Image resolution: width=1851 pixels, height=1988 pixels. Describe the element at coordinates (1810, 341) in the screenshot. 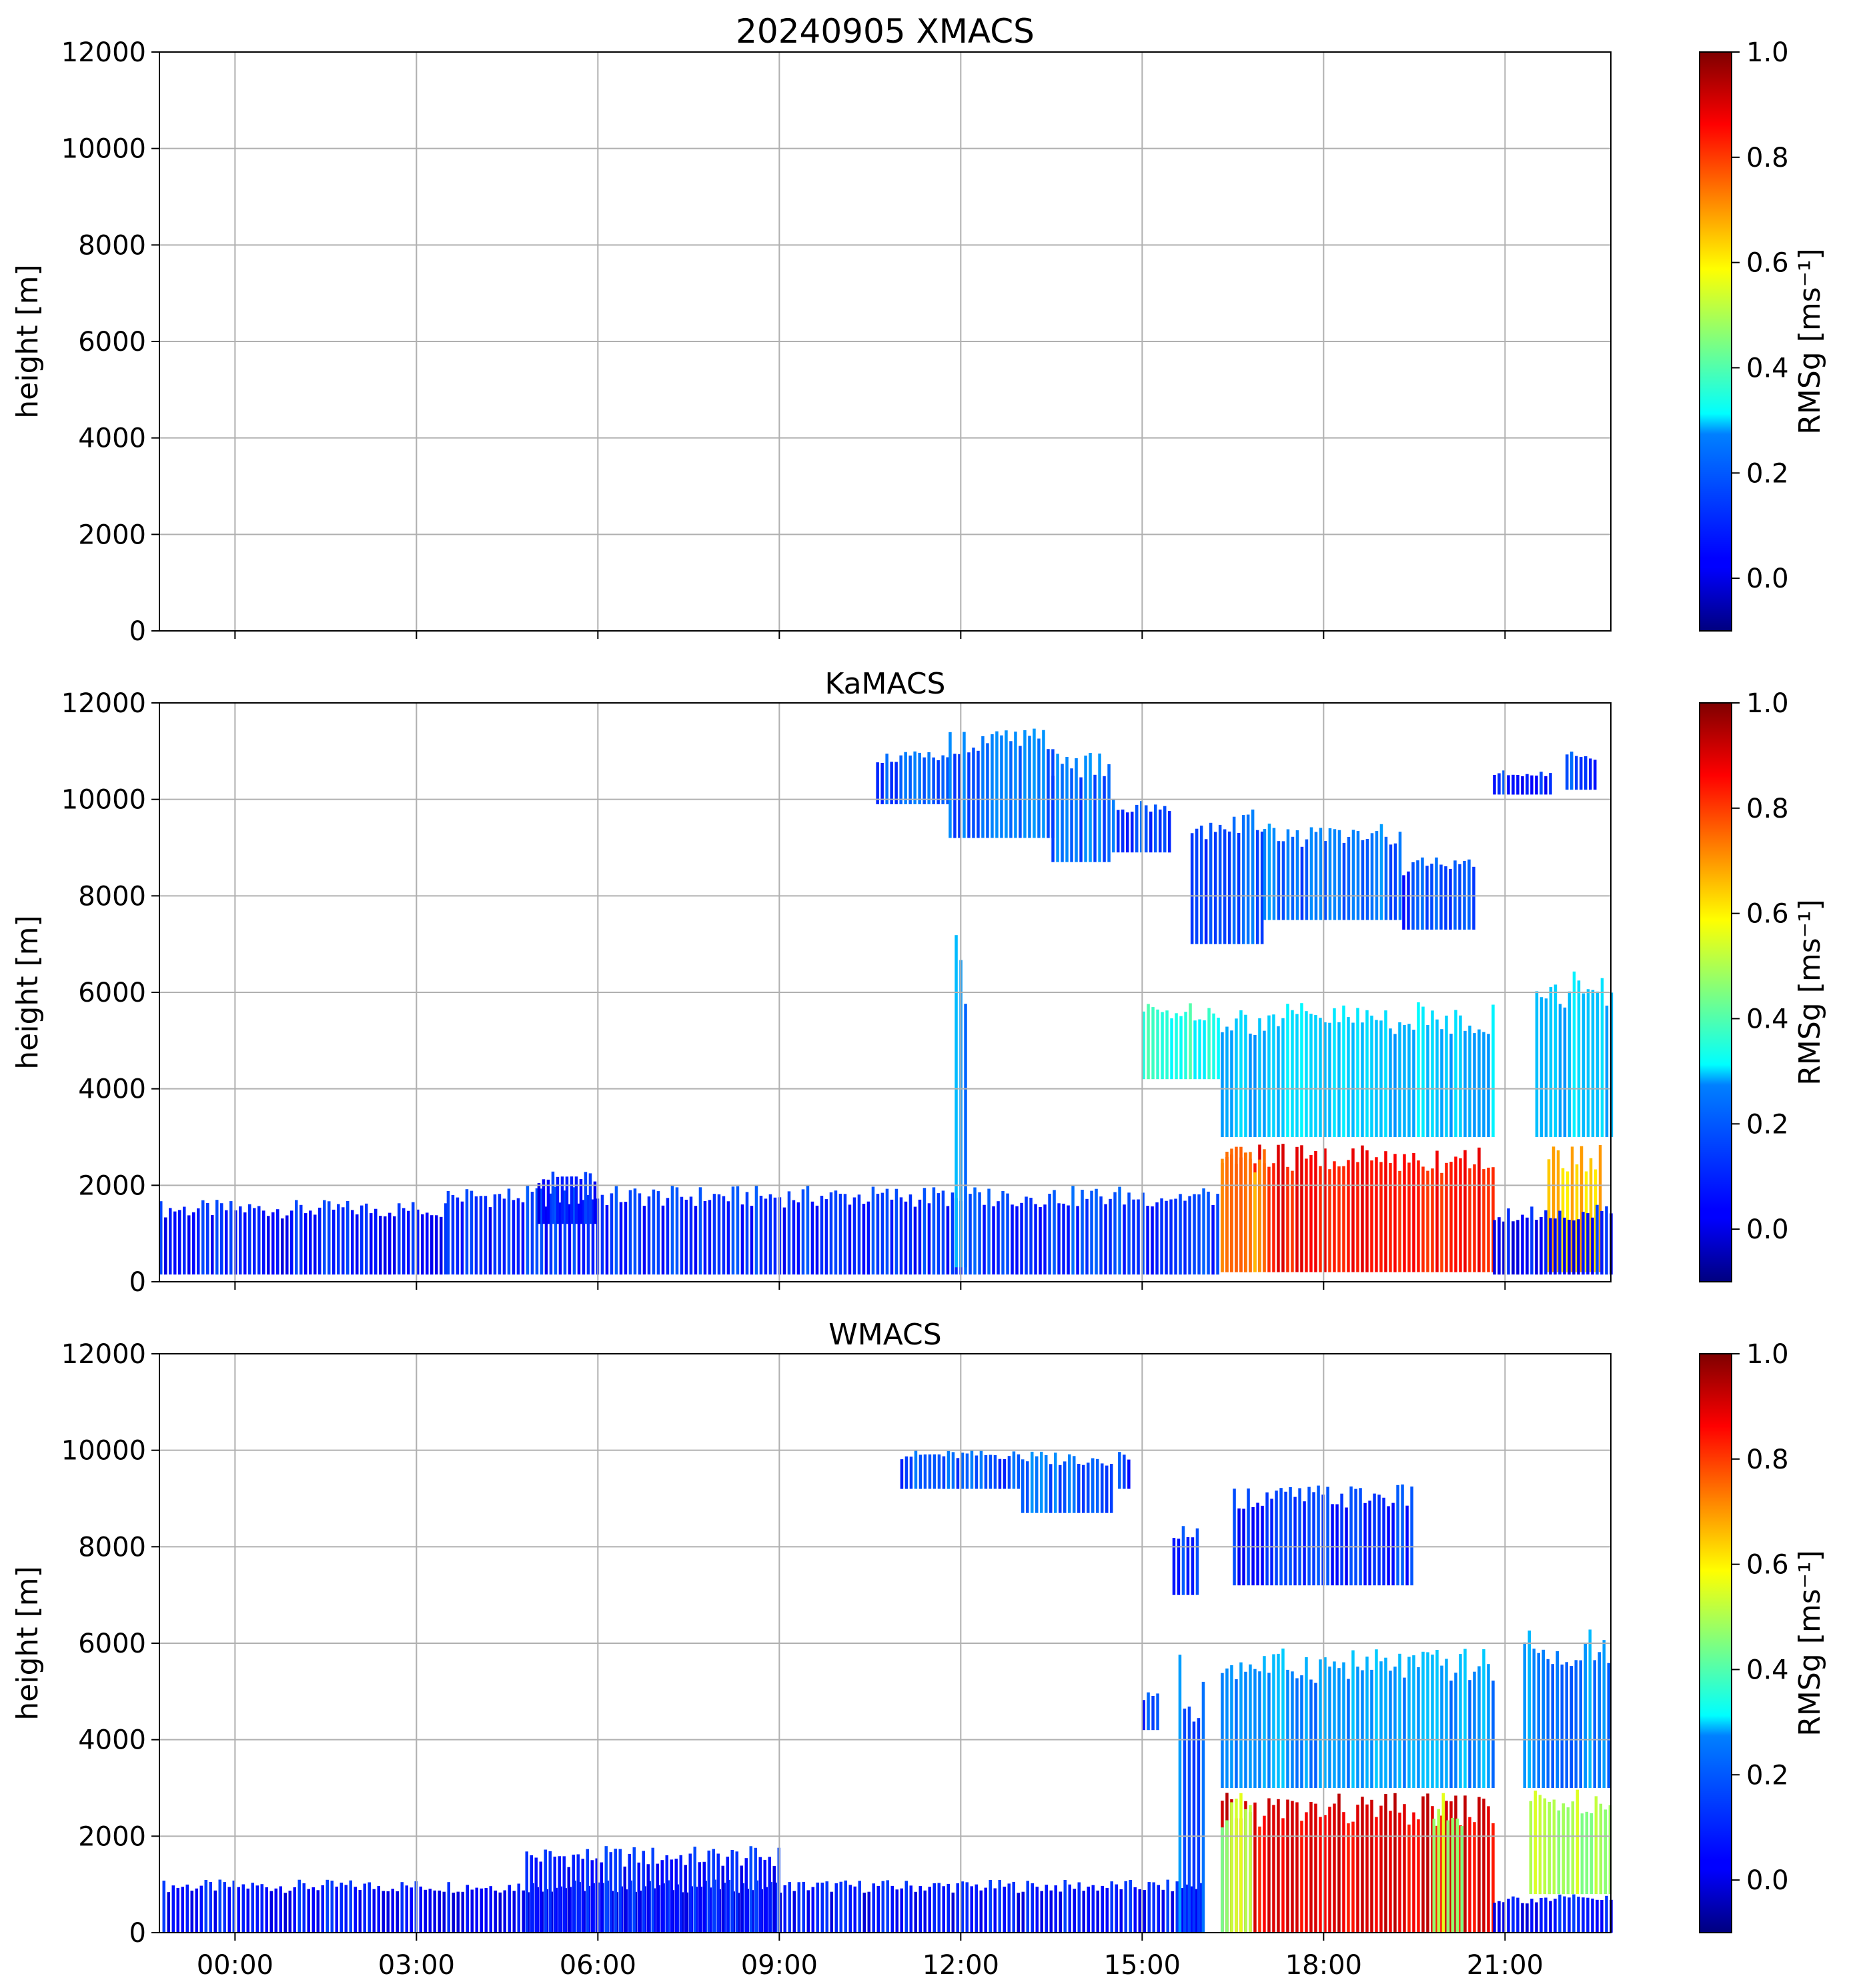

I see `colorbar-label: RMSg [ms⁻¹]` at that location.